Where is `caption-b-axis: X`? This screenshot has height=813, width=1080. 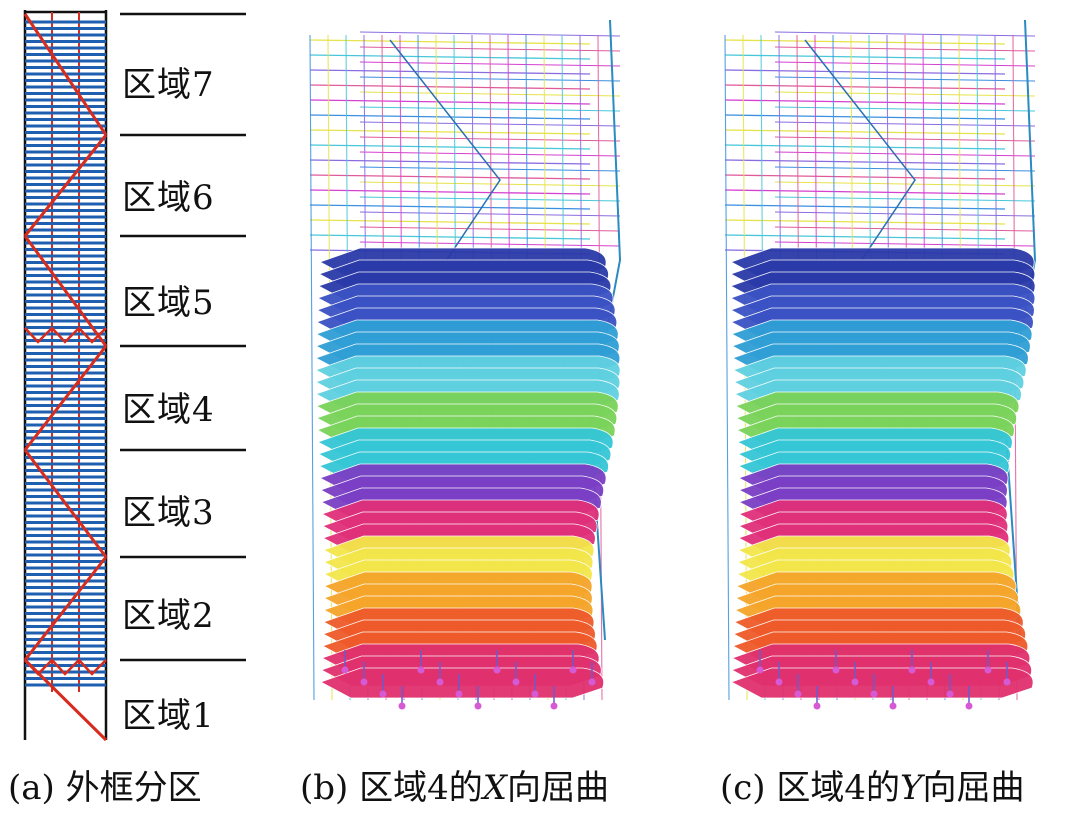 caption-b-axis: X is located at coordinates (494, 788).